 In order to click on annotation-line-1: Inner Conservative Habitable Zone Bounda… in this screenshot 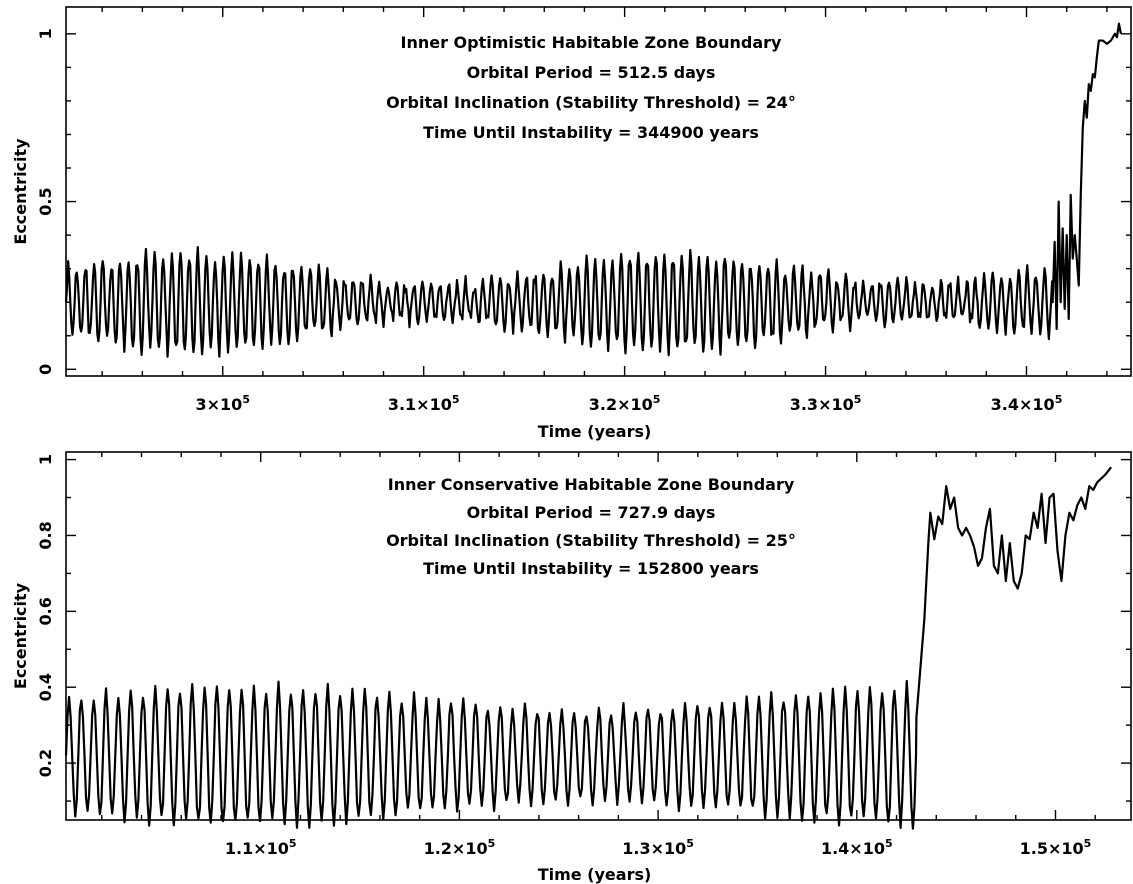, I will do `click(591, 484)`.